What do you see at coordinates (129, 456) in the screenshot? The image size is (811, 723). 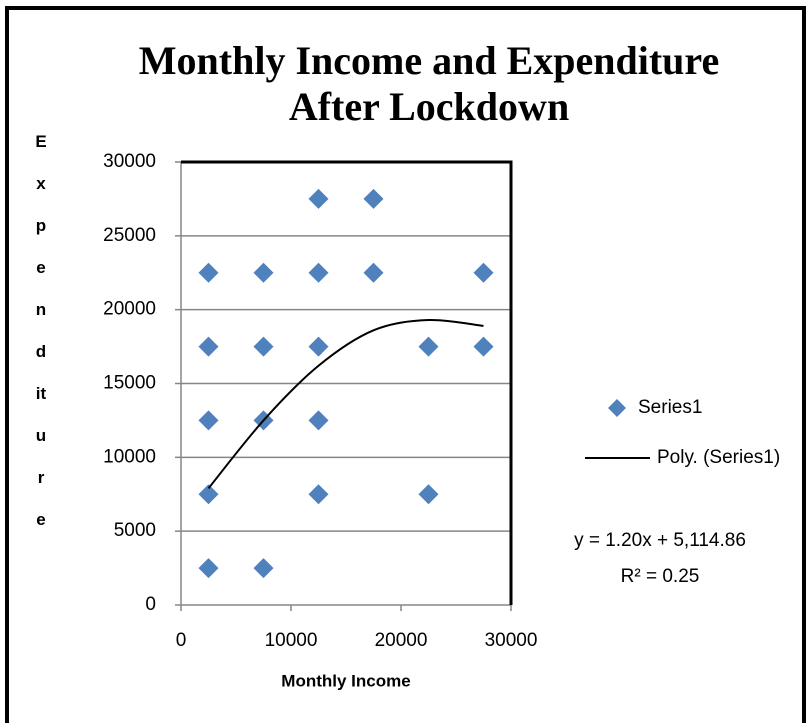 I see `y-tick-label: 10000` at bounding box center [129, 456].